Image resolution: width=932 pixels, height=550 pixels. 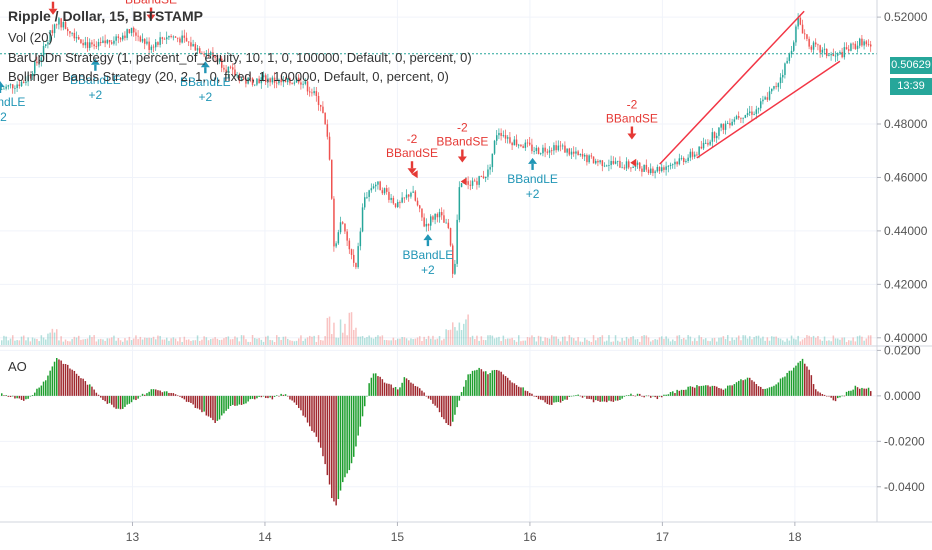 What do you see at coordinates (436, 328) in the screenshot?
I see `volume-bars` at bounding box center [436, 328].